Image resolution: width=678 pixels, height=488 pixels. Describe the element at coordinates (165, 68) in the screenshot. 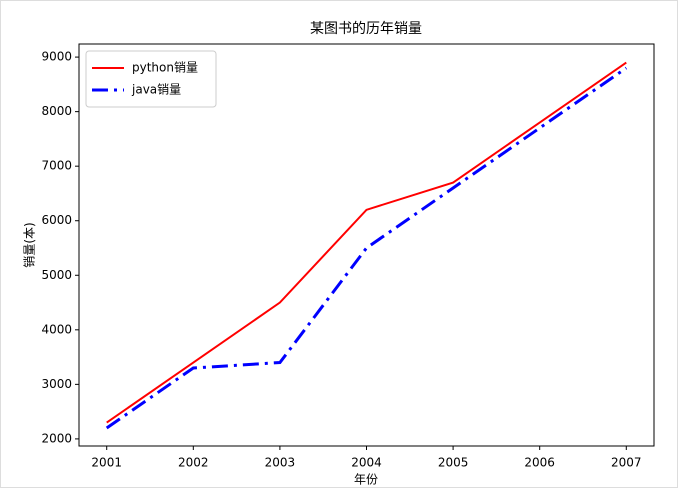

I see `legend-label: python销量` at that location.